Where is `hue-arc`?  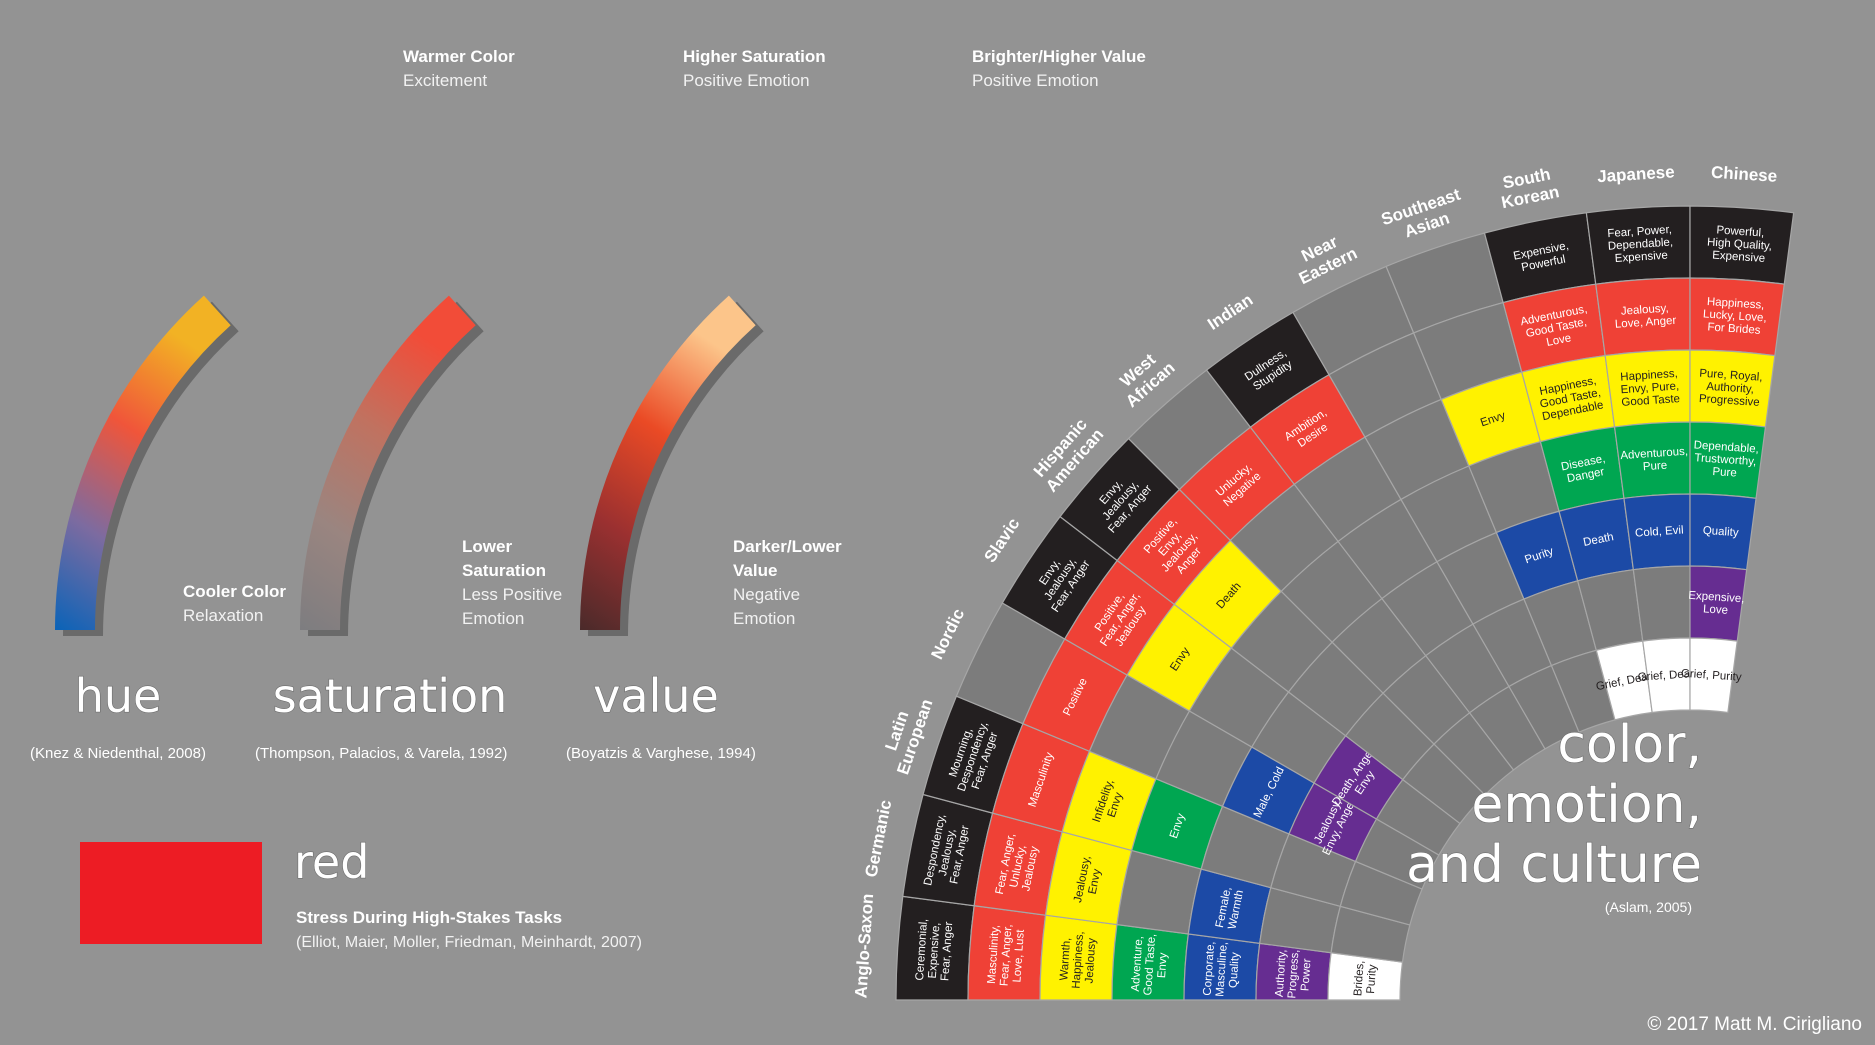
hue-arc is located at coordinates (143, 462).